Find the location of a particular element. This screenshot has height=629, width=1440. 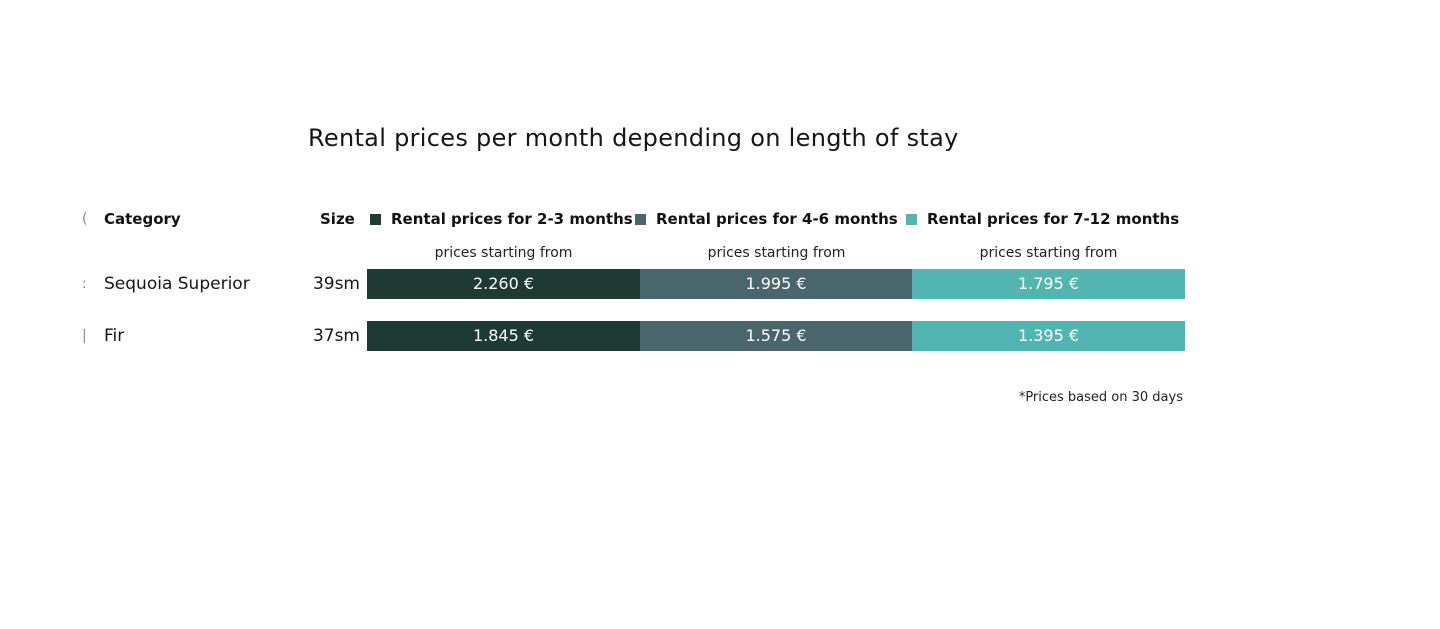

price-cell: 1.995 € is located at coordinates (776, 284).